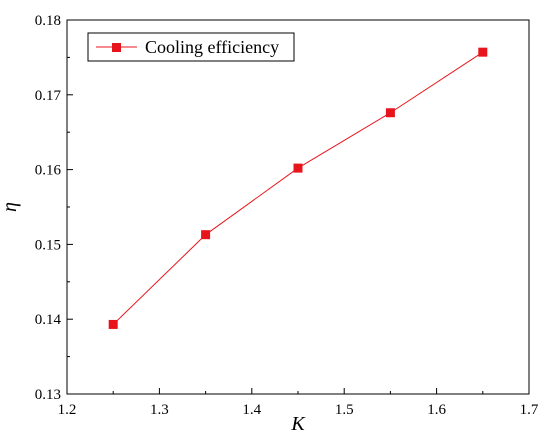 The image size is (550, 442). Describe the element at coordinates (54, 208) in the screenshot. I see `y-axis-ticks: 0.13 0.14 0.15 0.16 0.17 0.18` at that location.